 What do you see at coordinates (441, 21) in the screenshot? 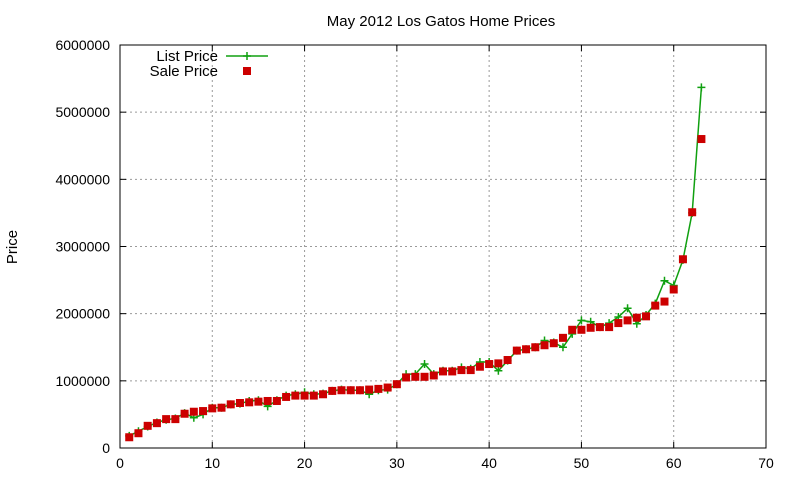
I see `chart-title: May 2012 Los Gatos Home Prices` at bounding box center [441, 21].